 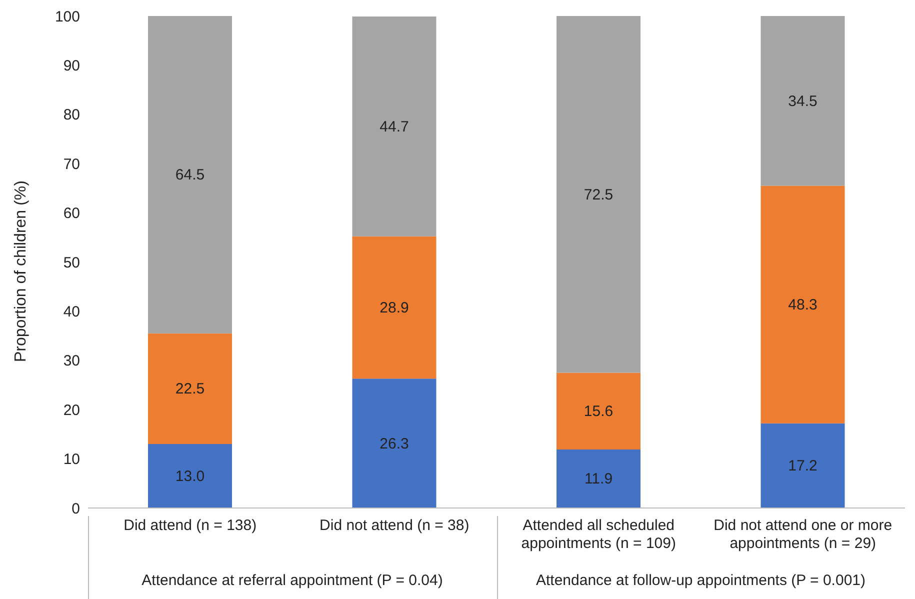 I want to click on x-tick-label: Did not attend (n = 38), so click(x=395, y=525).